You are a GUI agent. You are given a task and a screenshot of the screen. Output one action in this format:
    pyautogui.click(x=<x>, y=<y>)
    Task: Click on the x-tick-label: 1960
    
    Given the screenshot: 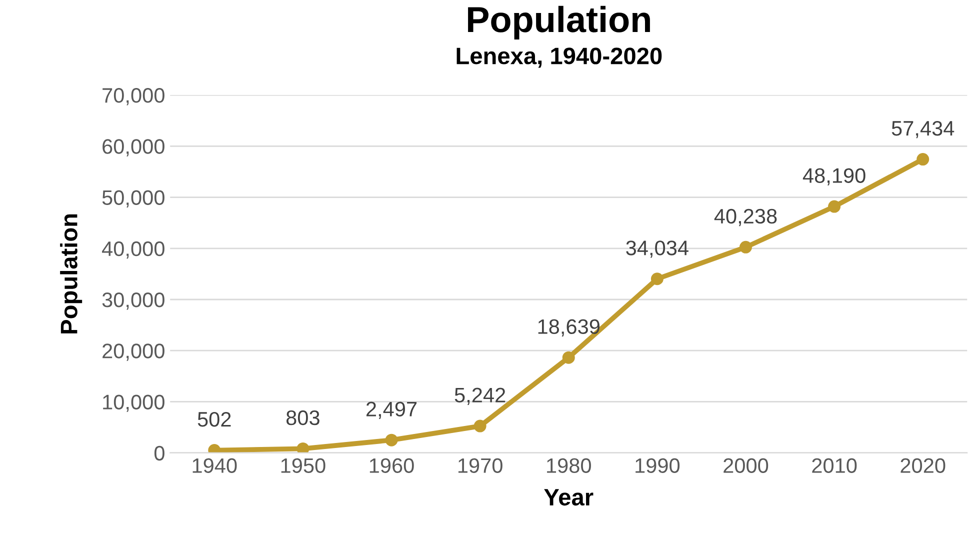 What is the action you would take?
    pyautogui.click(x=392, y=465)
    